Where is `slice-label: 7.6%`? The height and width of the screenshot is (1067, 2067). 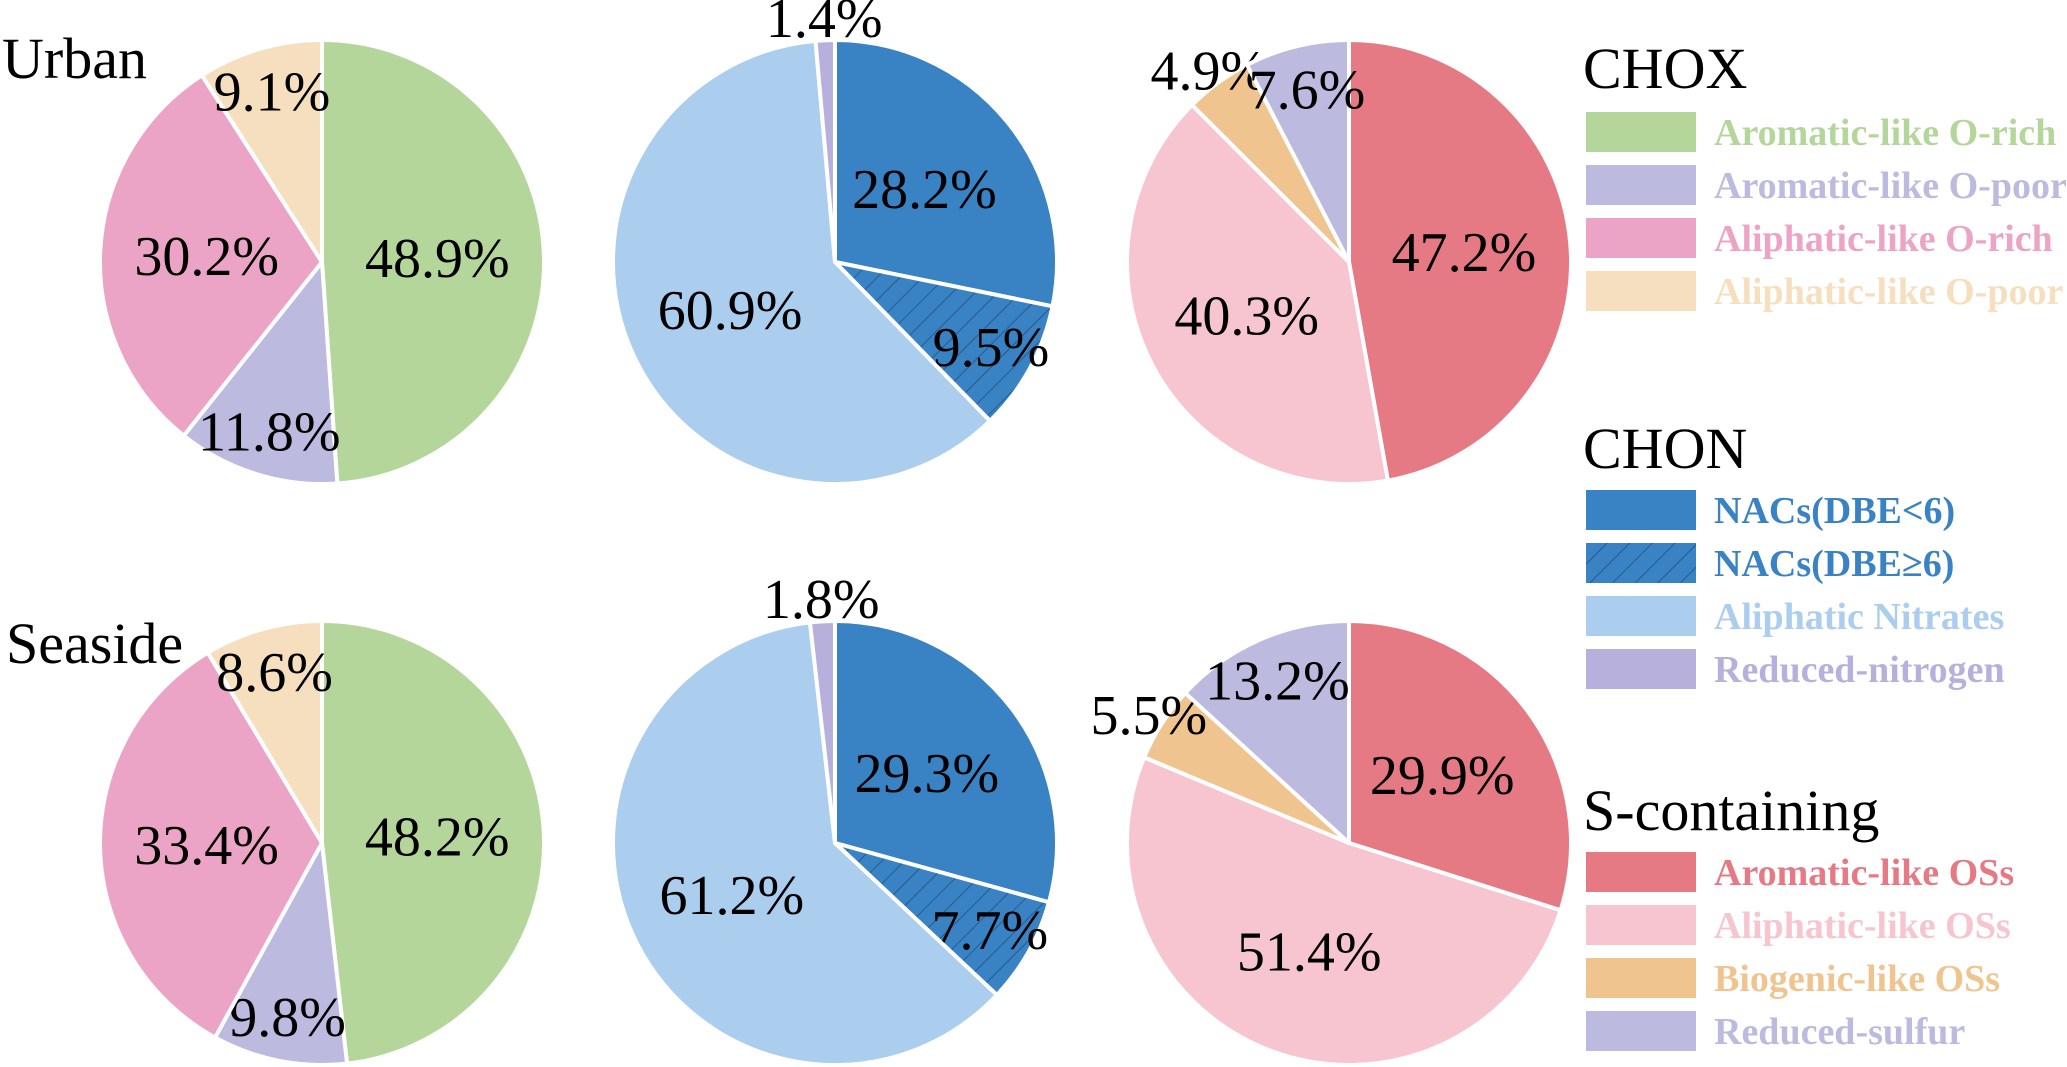 slice-label: 7.6% is located at coordinates (1307, 90).